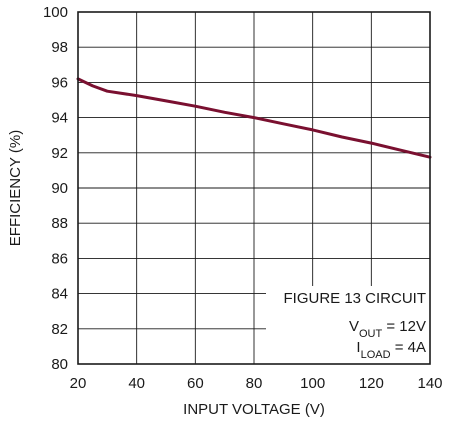 This screenshot has width=460, height=421. Describe the element at coordinates (59, 294) in the screenshot. I see `y-tick-label: 84` at that location.